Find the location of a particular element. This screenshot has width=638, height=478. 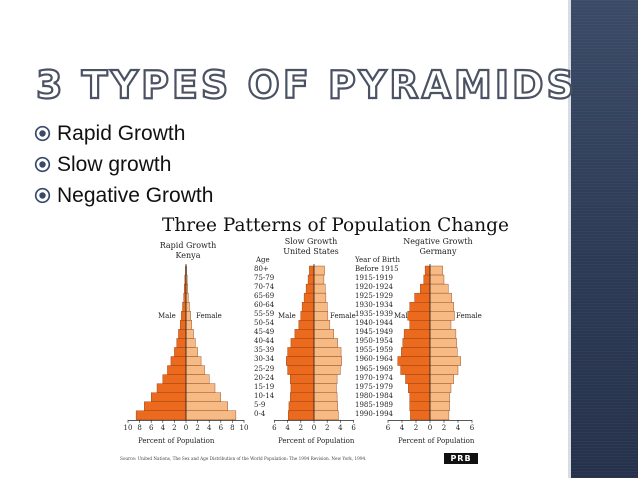

pyramid-kenya-heading: Rapid Growth Kenya is located at coordinates (188, 251).